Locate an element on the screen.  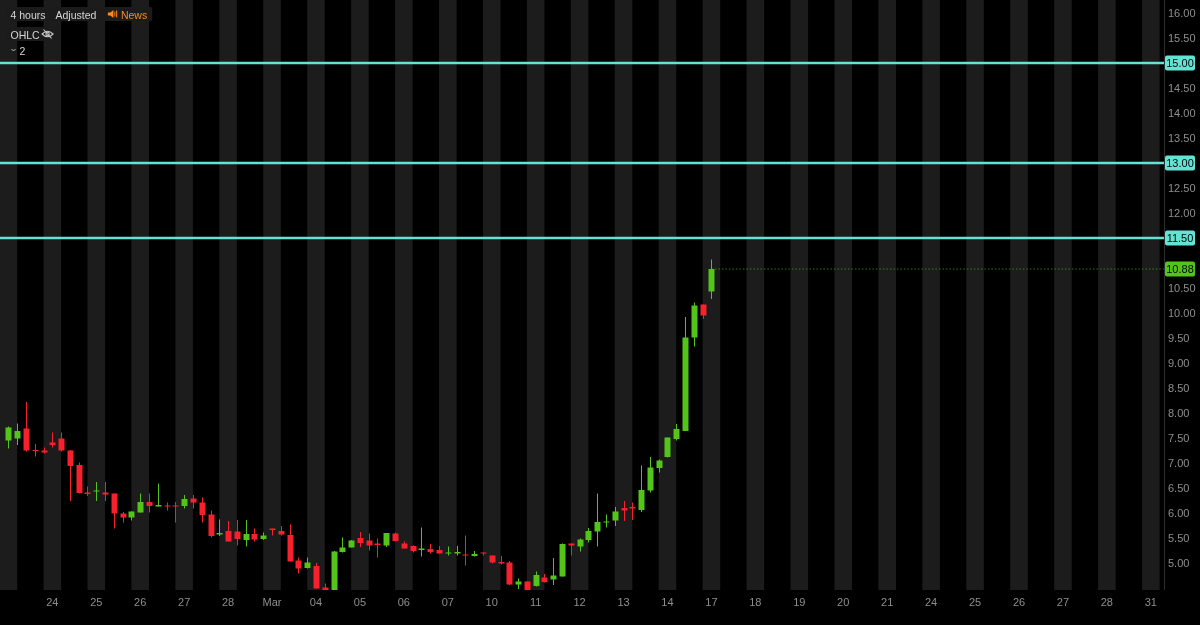
annotation: 2 is located at coordinates (22, 50).